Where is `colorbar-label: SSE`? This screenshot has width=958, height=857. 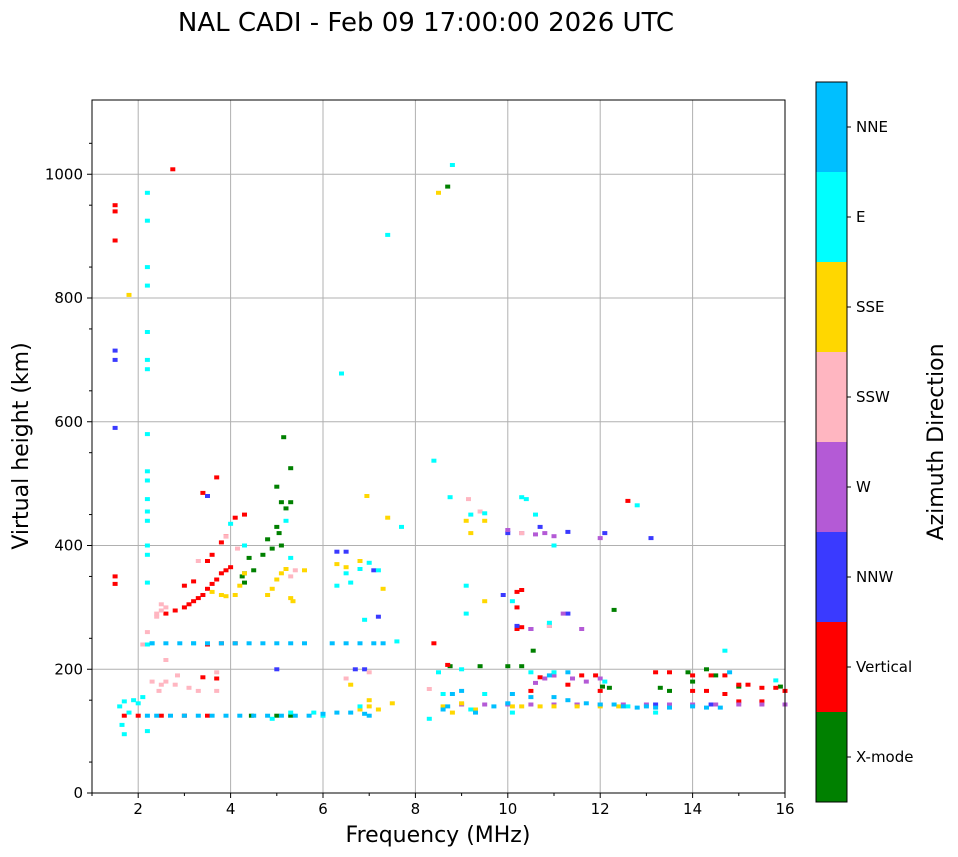
colorbar-label: SSE is located at coordinates (870, 307).